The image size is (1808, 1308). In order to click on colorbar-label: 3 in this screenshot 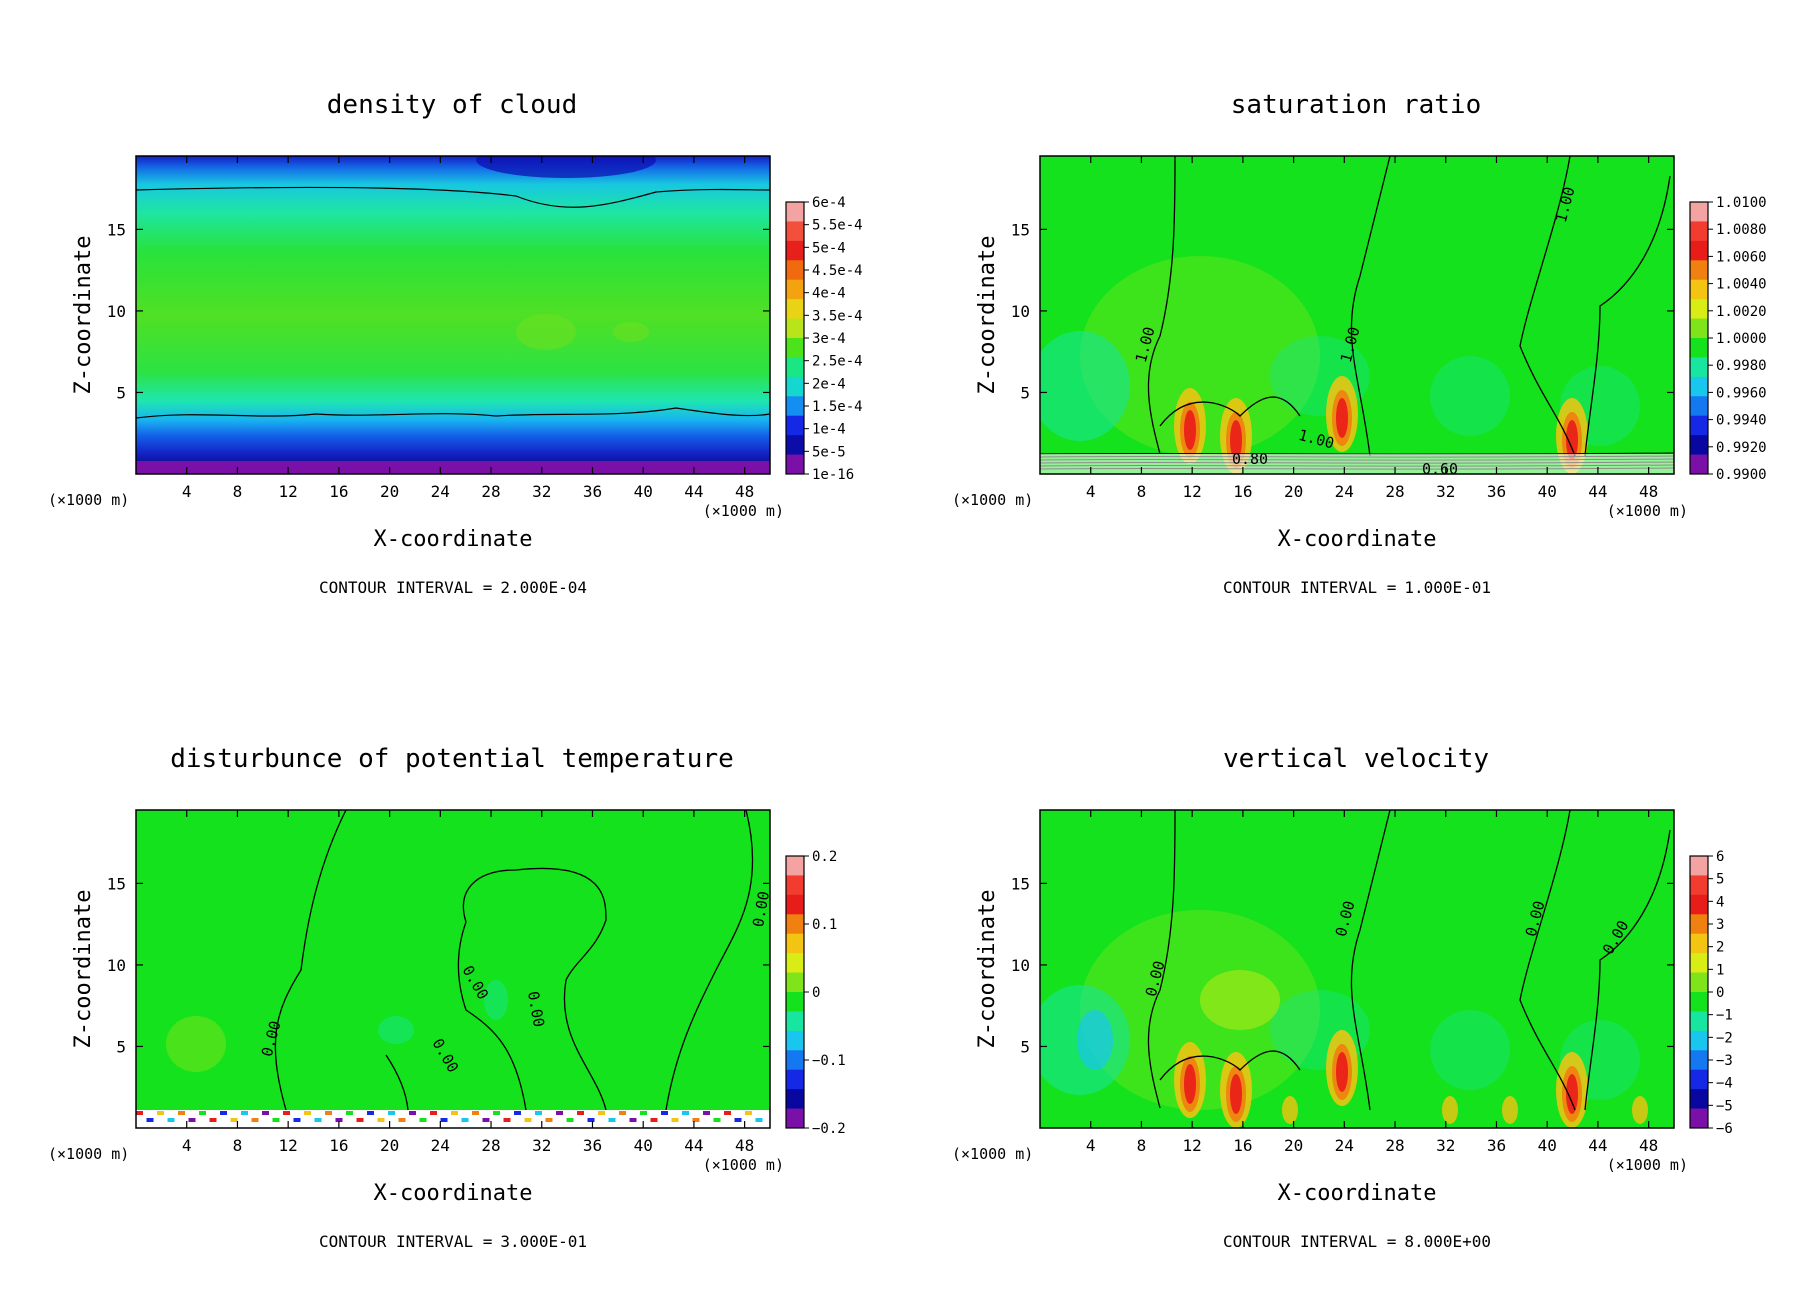, I will do `click(1720, 925)`.